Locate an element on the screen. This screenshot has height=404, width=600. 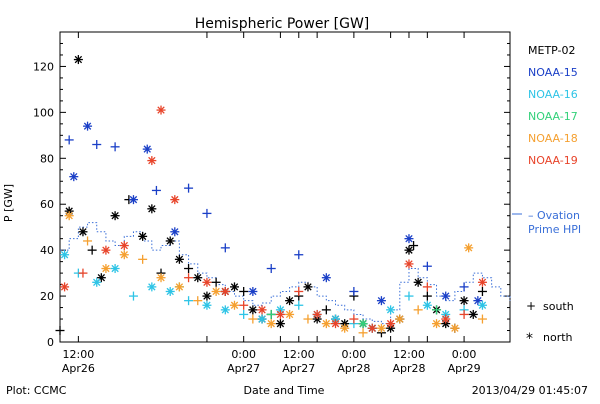
chart-title: Hemispheric Power [GW] is located at coordinates (282, 24).